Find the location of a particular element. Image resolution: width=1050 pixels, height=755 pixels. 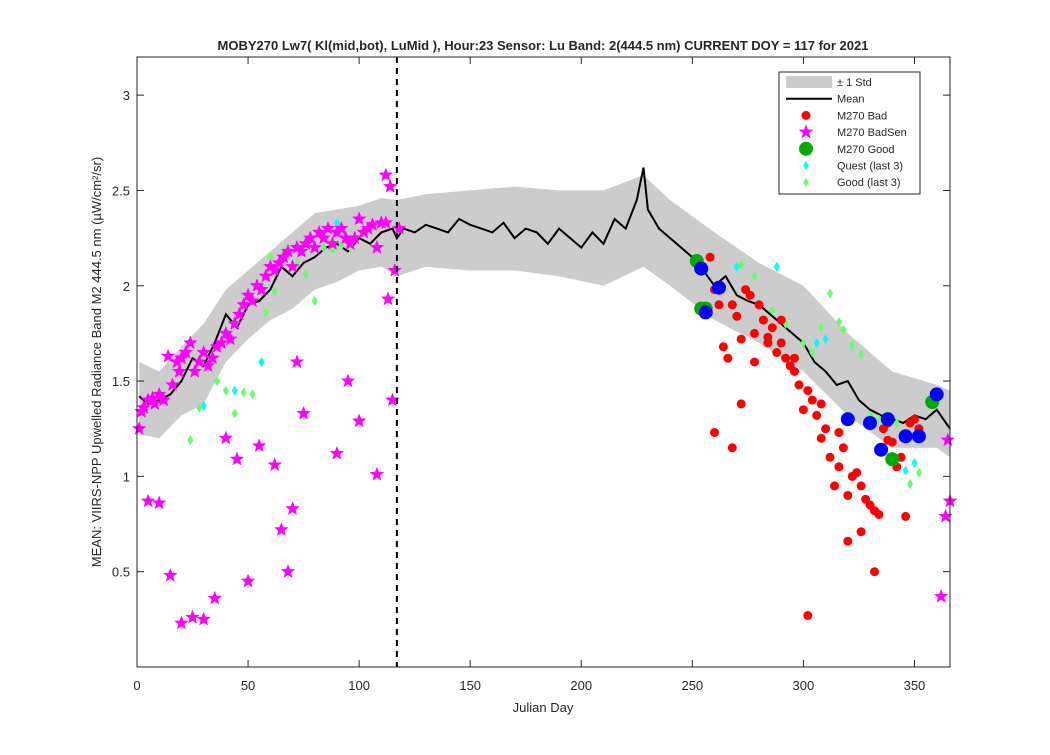

legend-label-1-std: ± 1 Std is located at coordinates (854, 83).